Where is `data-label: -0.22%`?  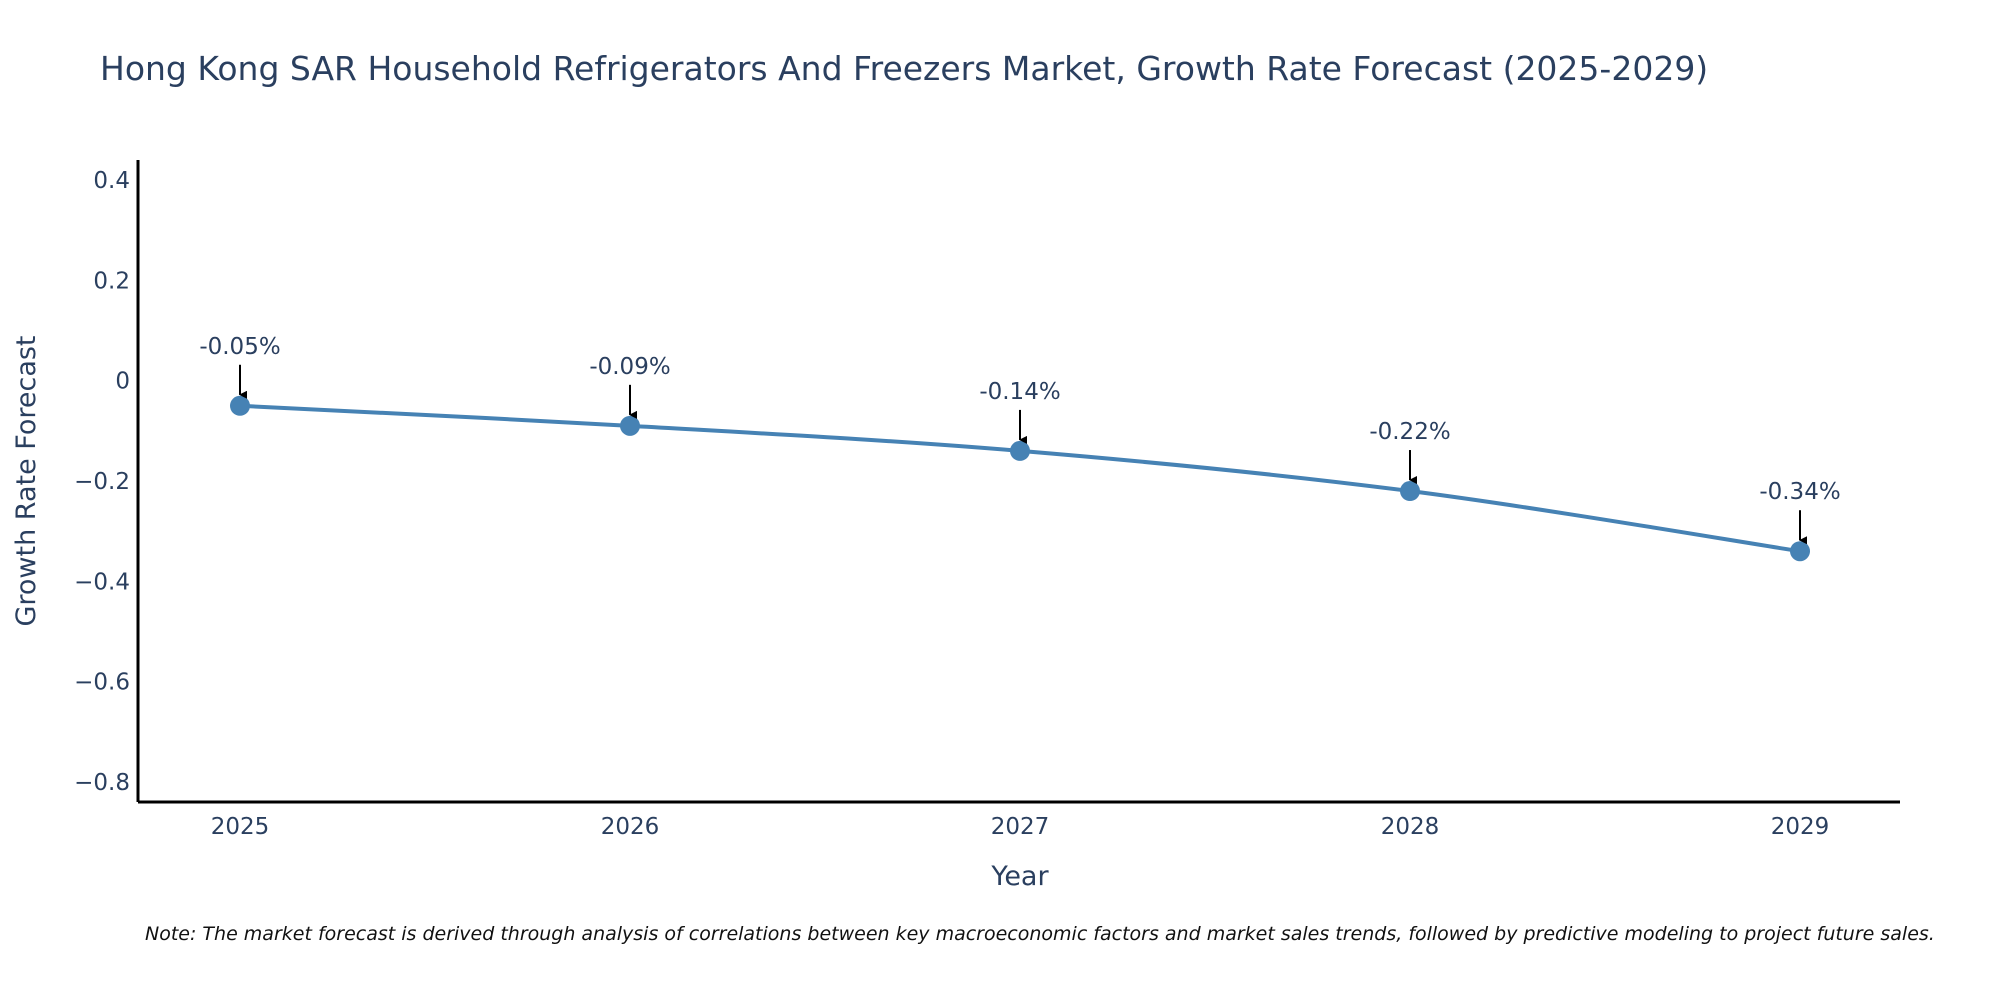 data-label: -0.22% is located at coordinates (1409, 432).